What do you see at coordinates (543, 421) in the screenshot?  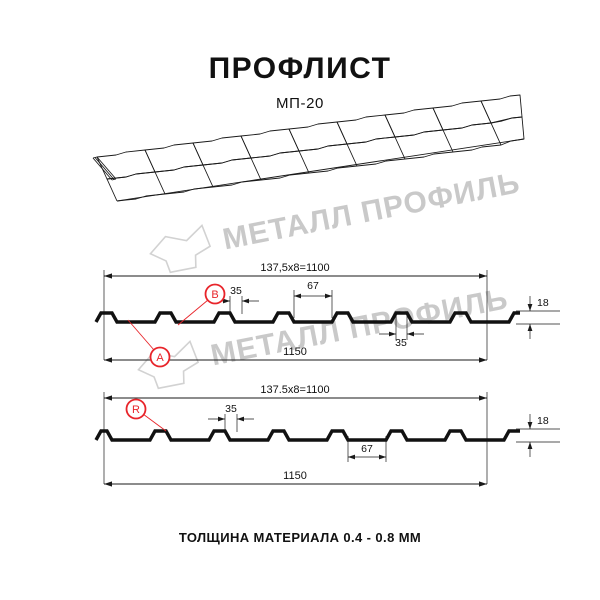 I see `dim-height-bottom-18-label: 18` at bounding box center [543, 421].